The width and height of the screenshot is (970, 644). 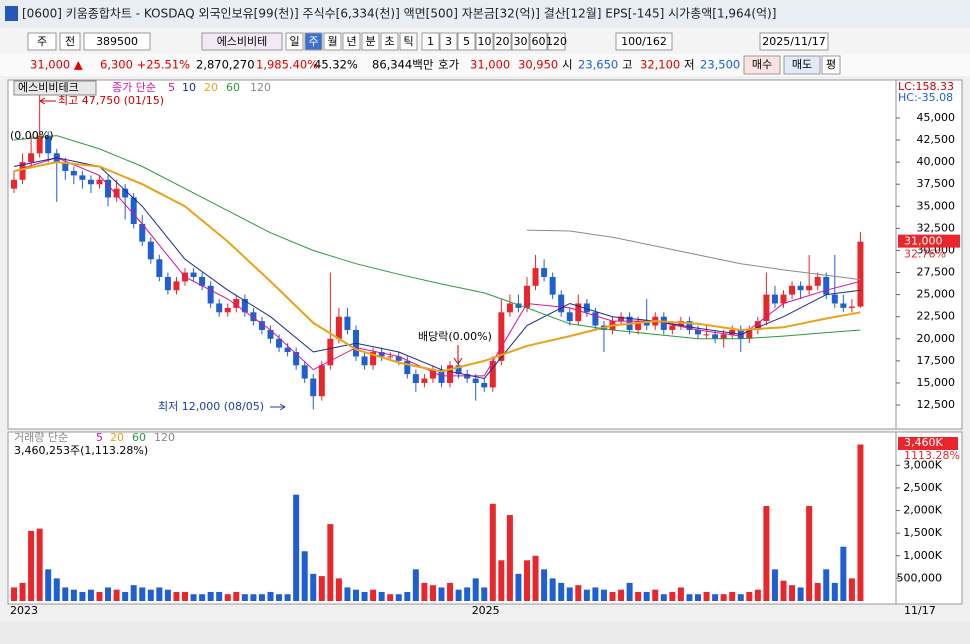 I want to click on toolbar-label: 30, so click(x=521, y=41).